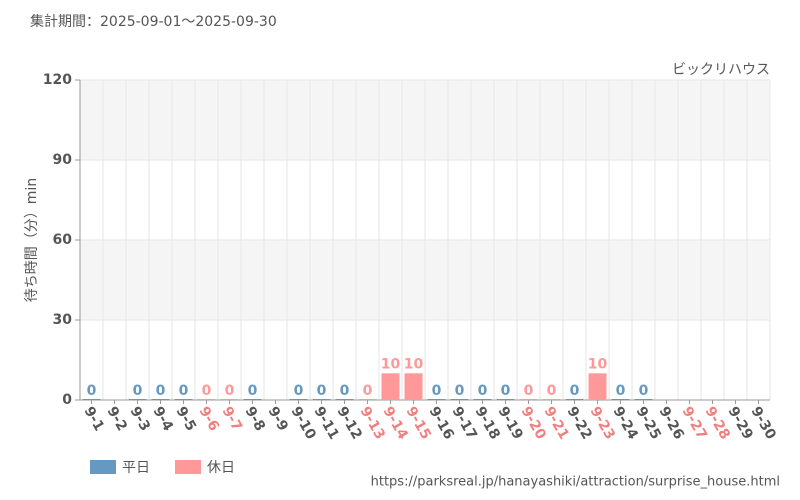 This screenshot has height=500, width=800. Describe the element at coordinates (278, 419) in the screenshot. I see `x-tick-label: 9-9` at that location.